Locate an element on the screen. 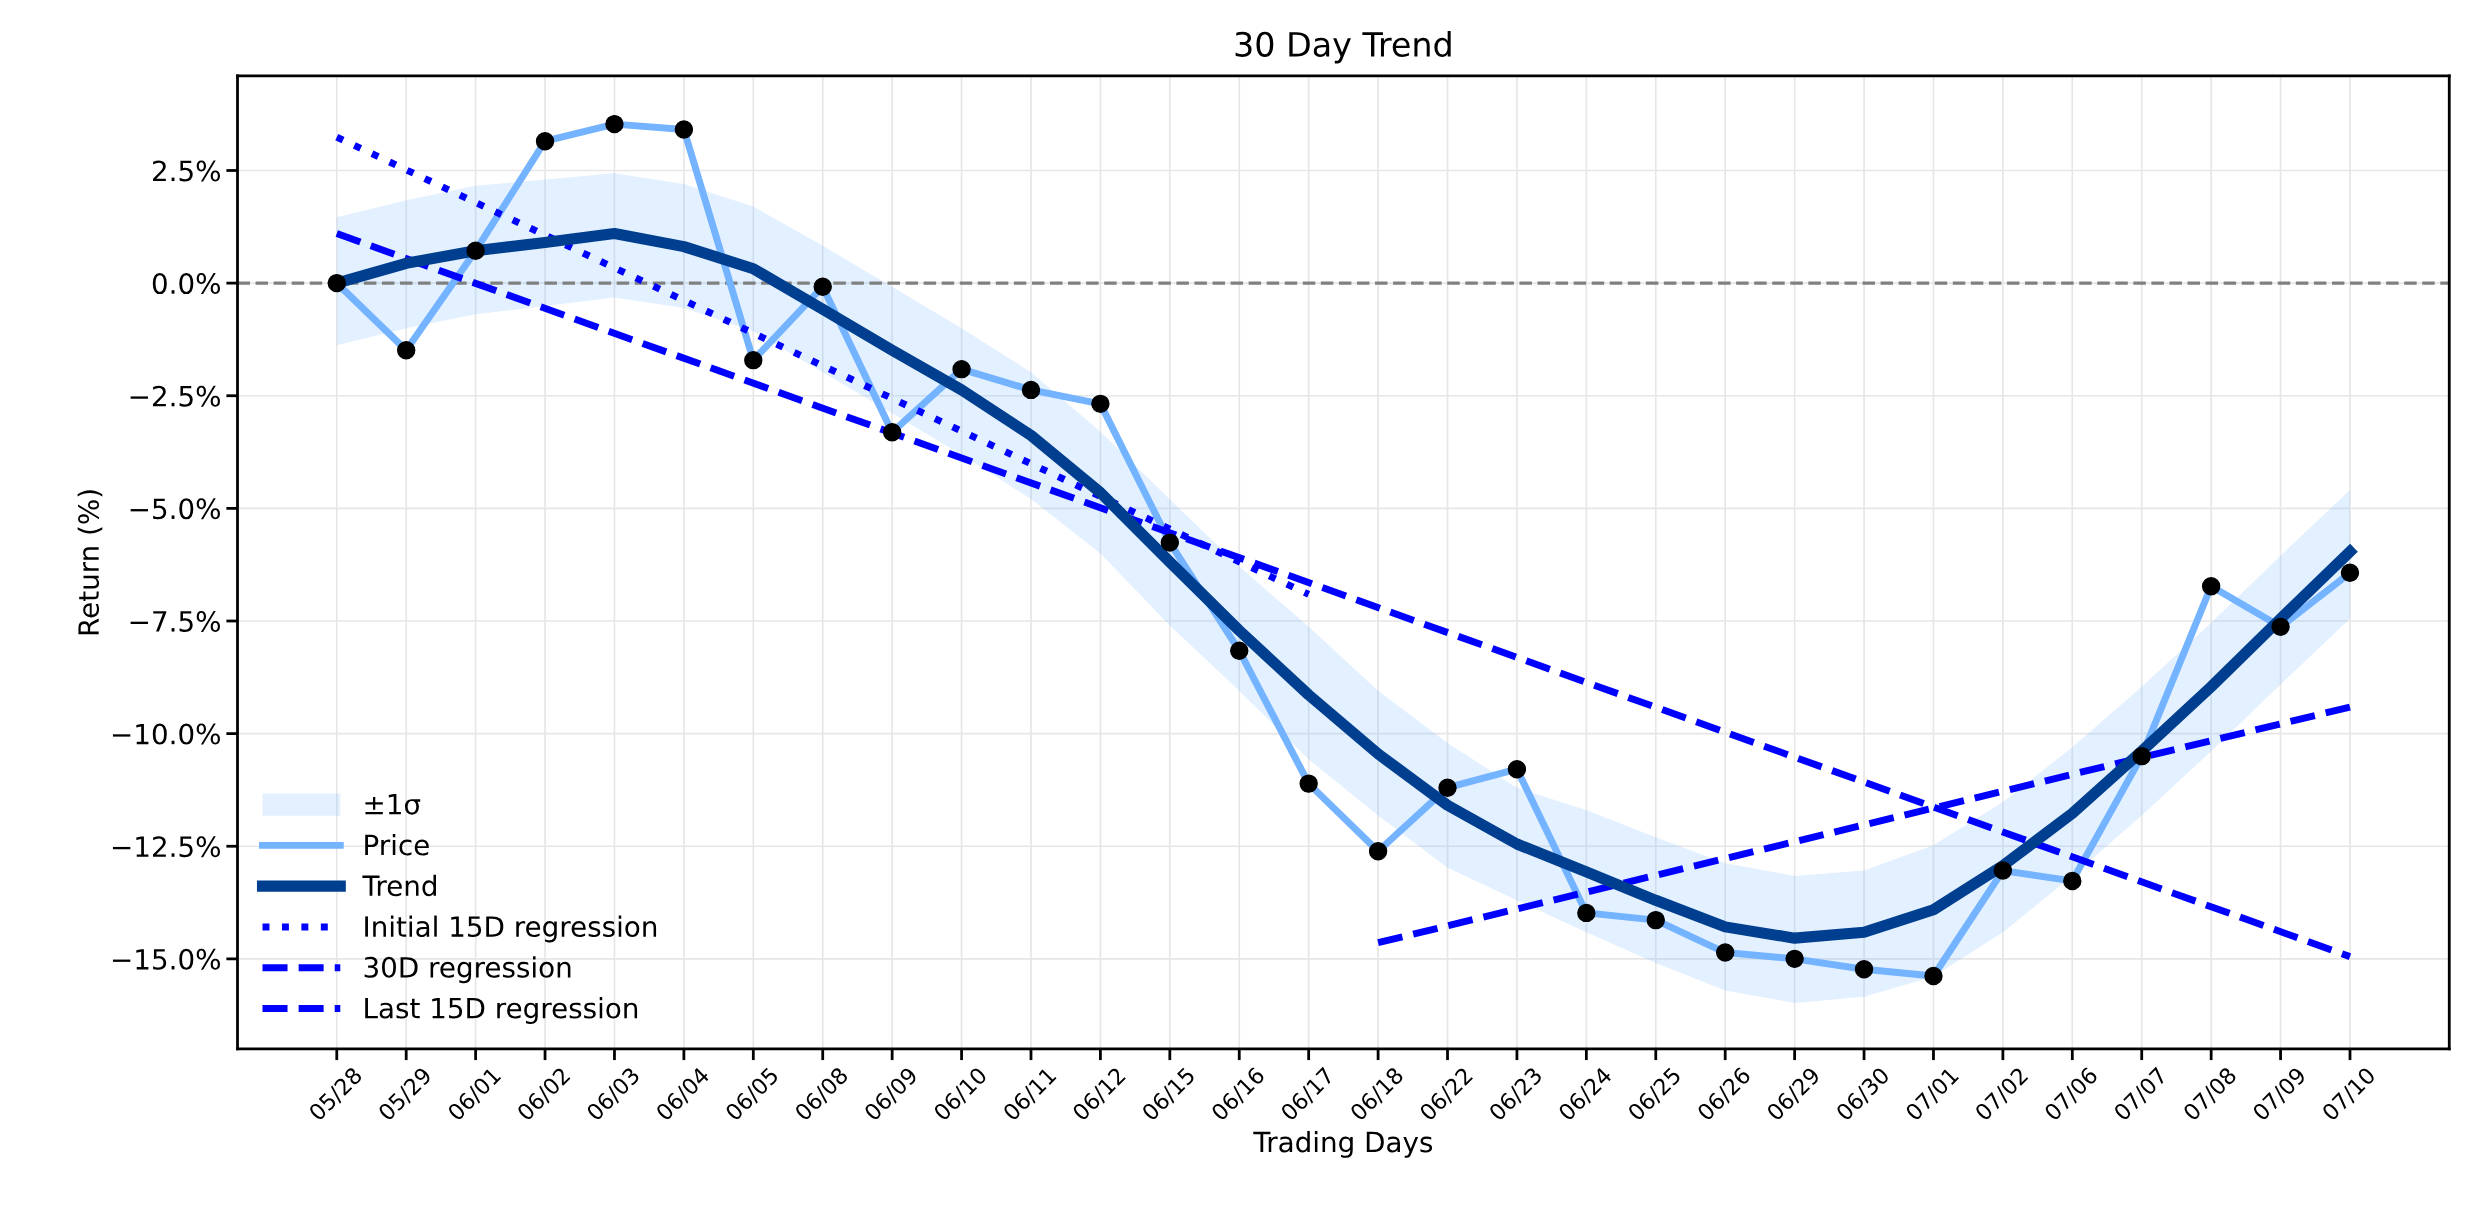  y-tick-label: −7.5% is located at coordinates (175, 621).